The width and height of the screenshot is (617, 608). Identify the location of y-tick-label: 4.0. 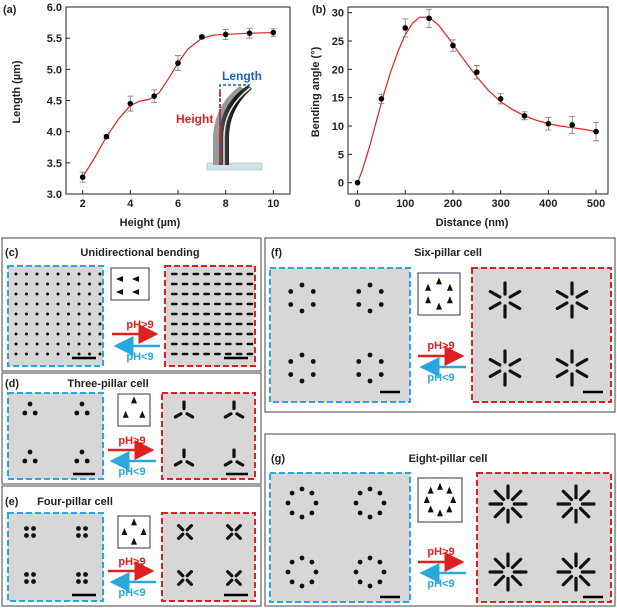
(54, 133).